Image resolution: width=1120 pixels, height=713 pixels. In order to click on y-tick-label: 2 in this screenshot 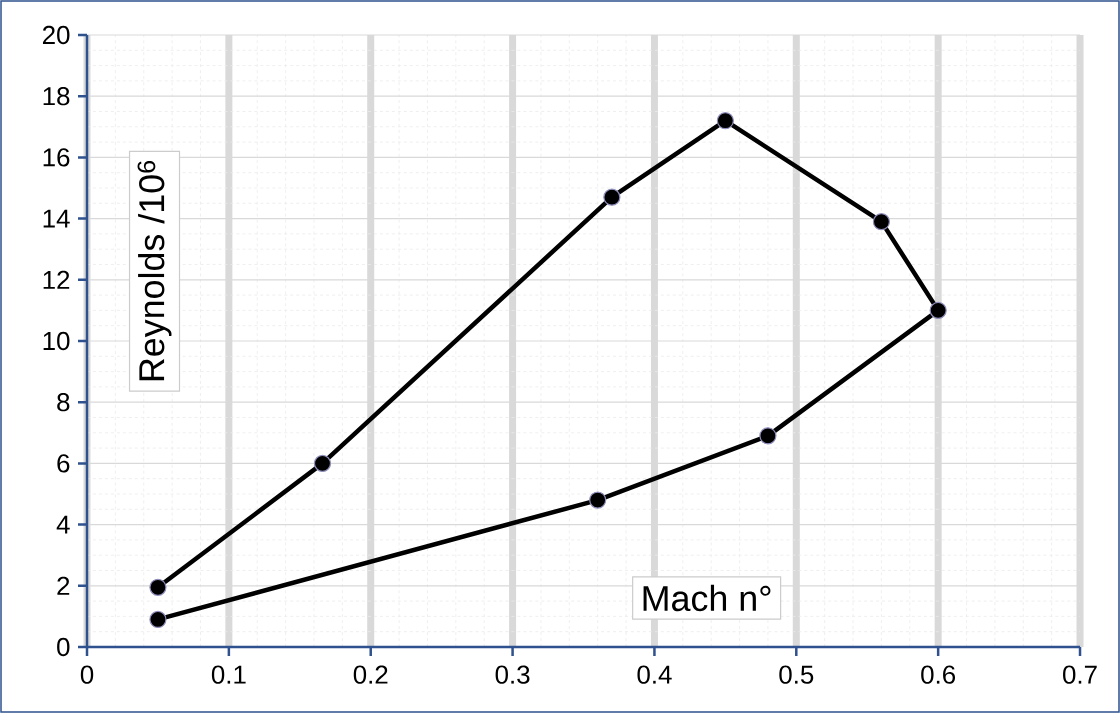, I will do `click(63, 585)`.